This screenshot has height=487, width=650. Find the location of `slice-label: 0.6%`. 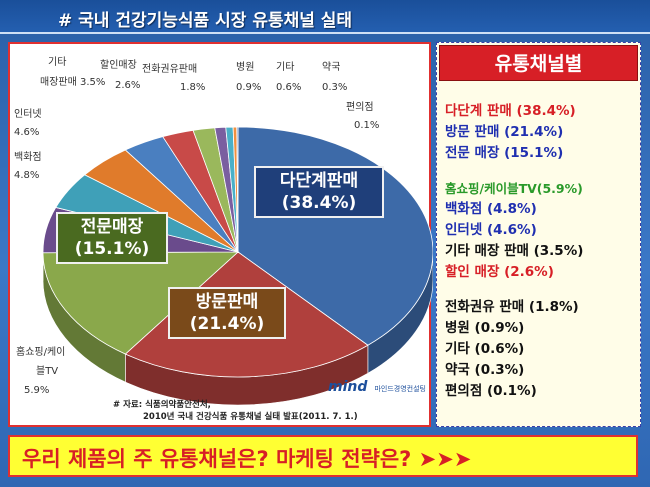

slice-label: 0.6% is located at coordinates (288, 87).